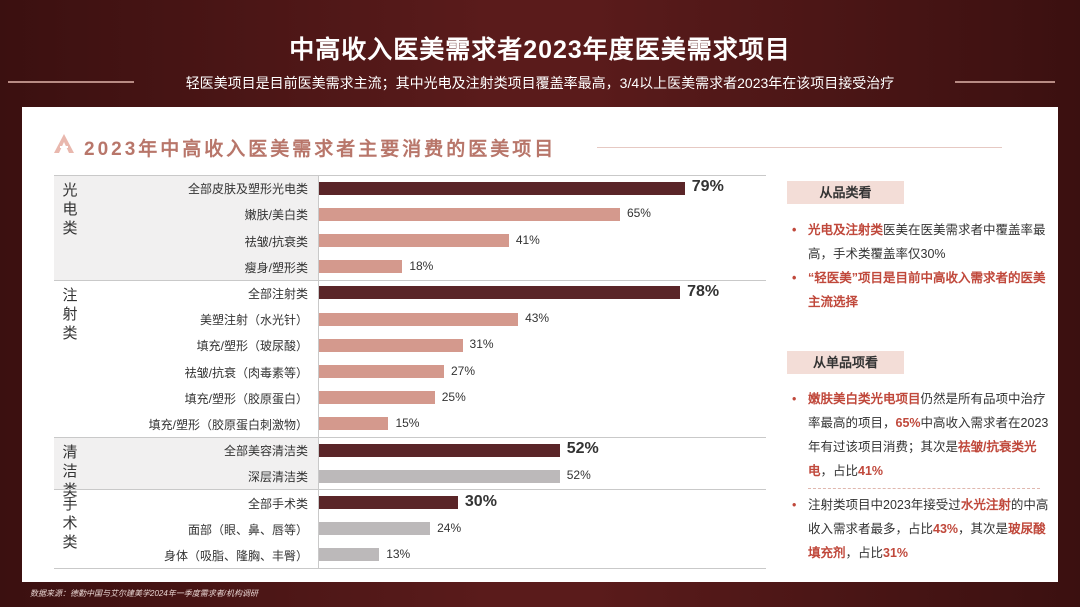 This screenshot has height=607, width=1080. I want to click on source-note: 数据来源：德勤中国与艾尔建美学2024年一季度需求者/机构调研, so click(144, 593).